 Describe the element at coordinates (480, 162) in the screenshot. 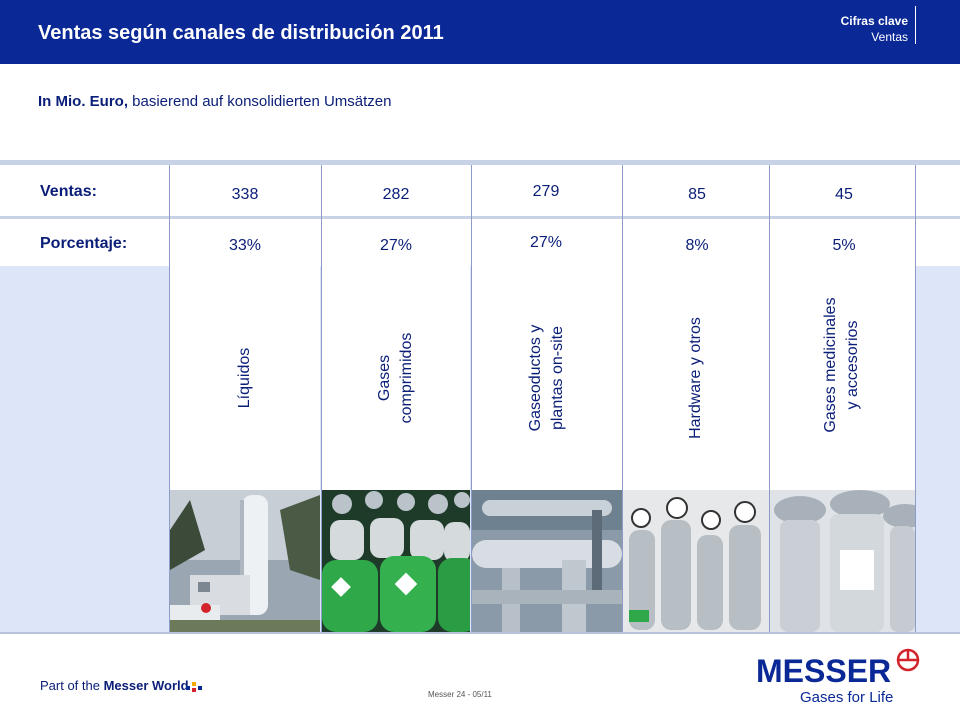

I see `band-top-border` at that location.